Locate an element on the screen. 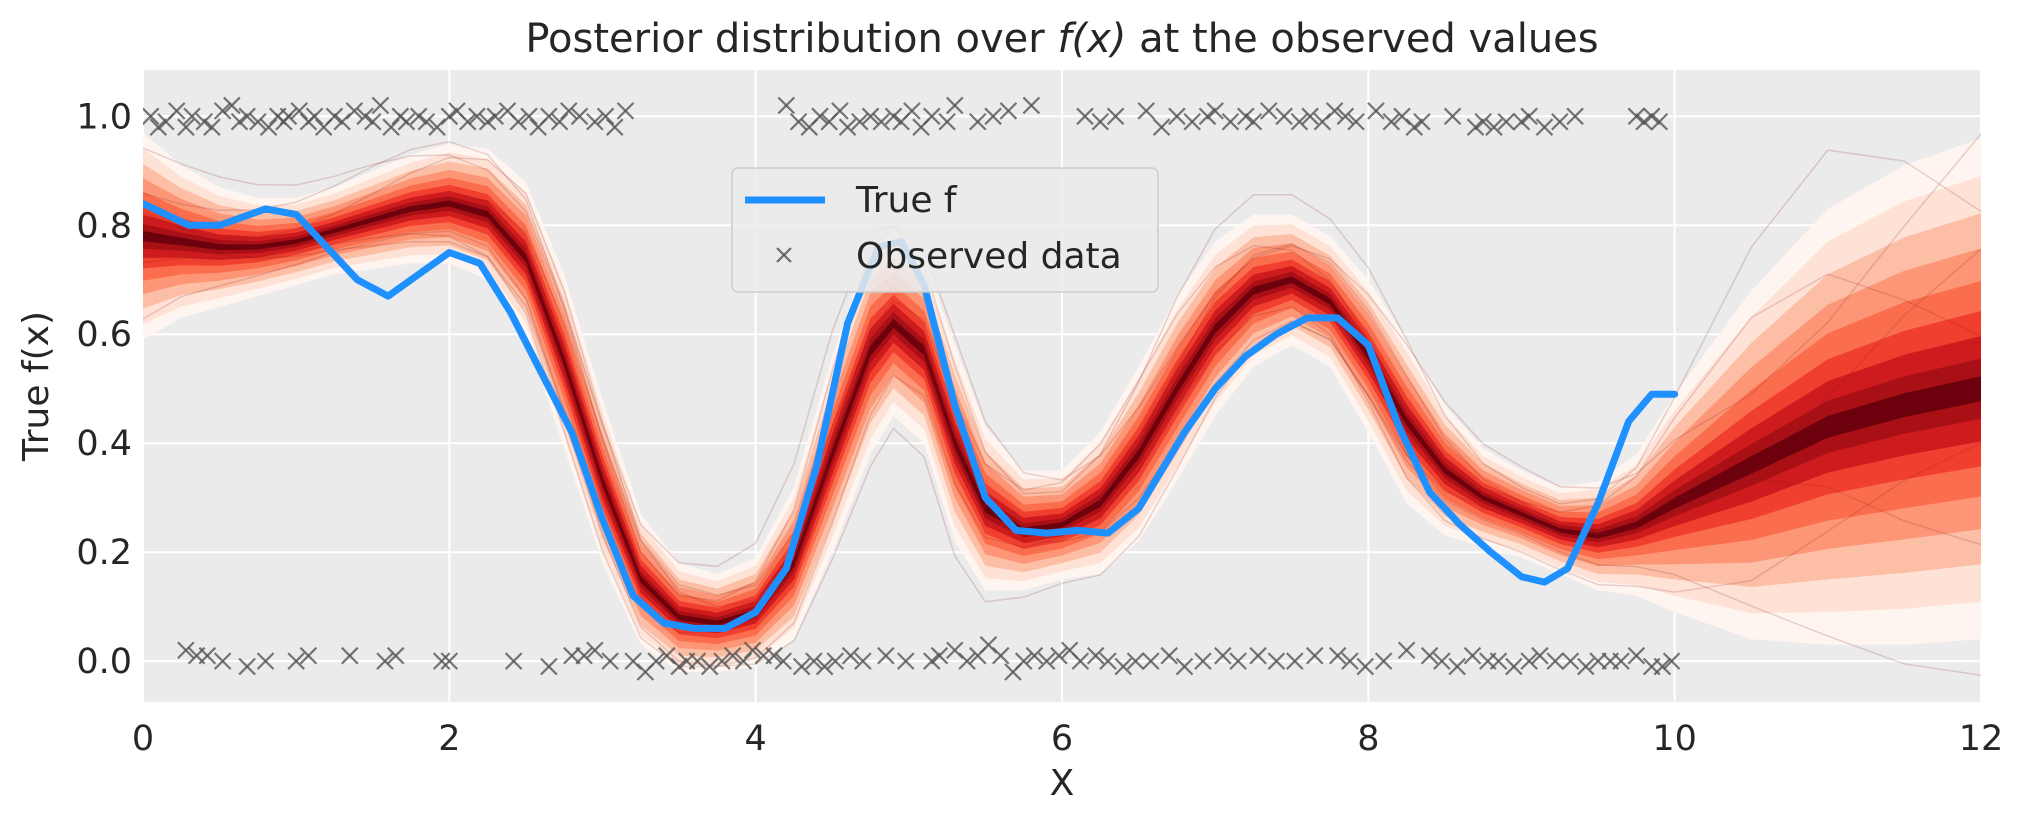  legend-box is located at coordinates (945, 230).